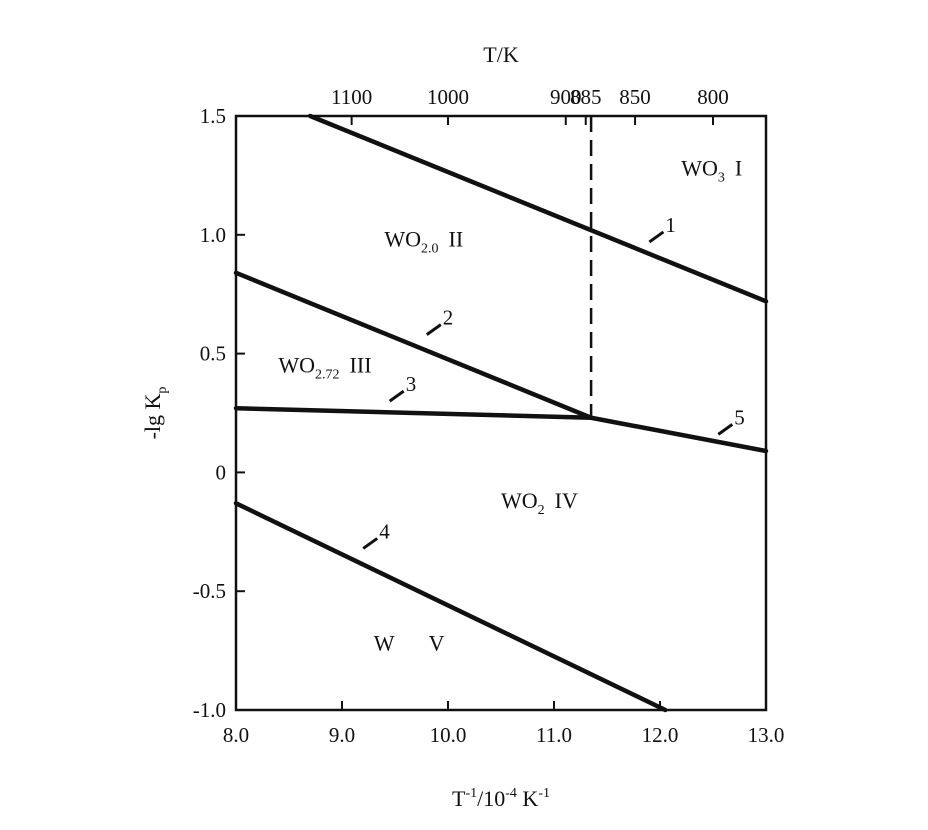 Image resolution: width=928 pixels, height=830 pixels. Describe the element at coordinates (660, 735) in the screenshot. I see `x-tick-label: 12.0` at that location.